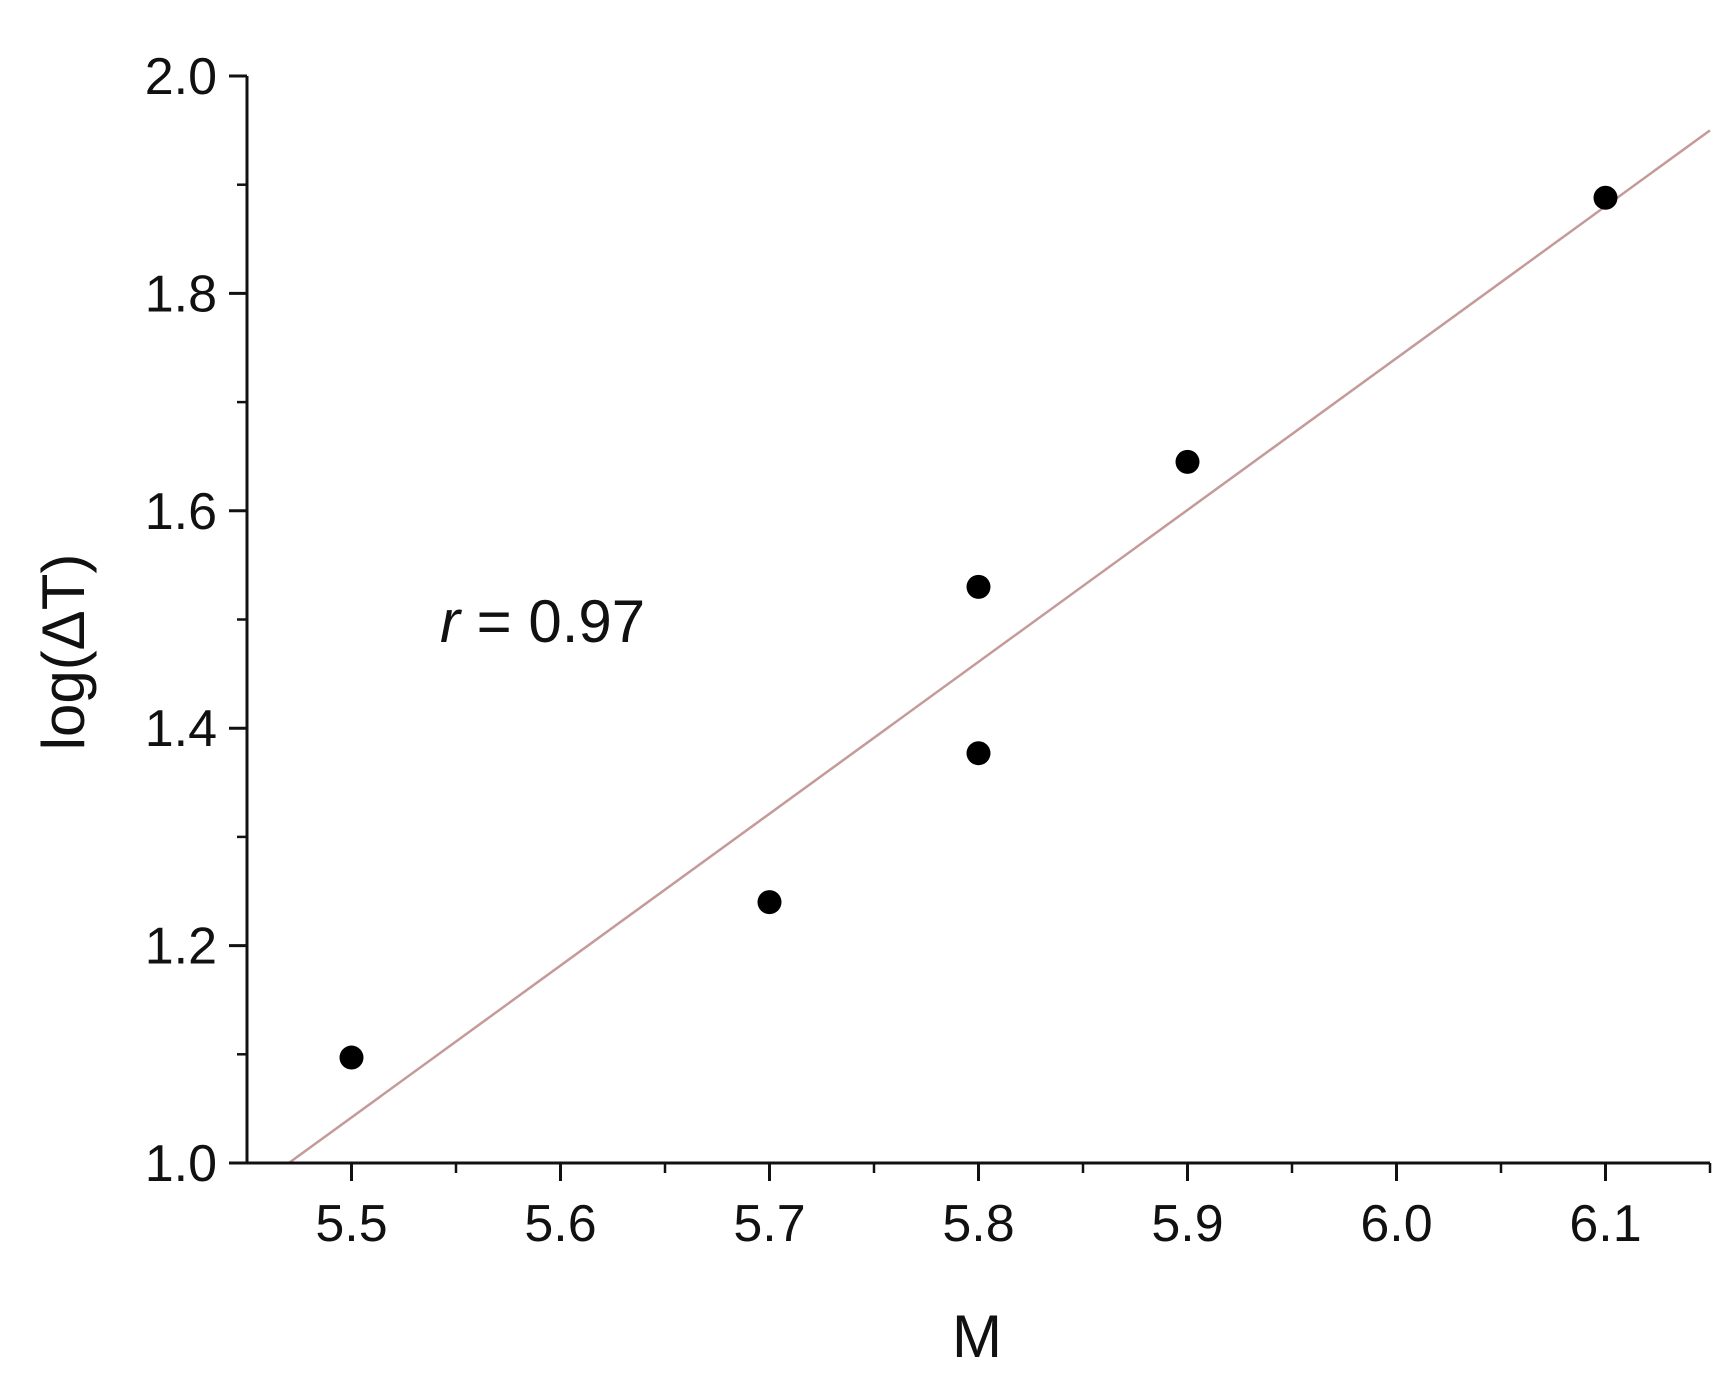  Describe the element at coordinates (181, 1164) in the screenshot. I see `y-tick-label: 1.0` at that location.